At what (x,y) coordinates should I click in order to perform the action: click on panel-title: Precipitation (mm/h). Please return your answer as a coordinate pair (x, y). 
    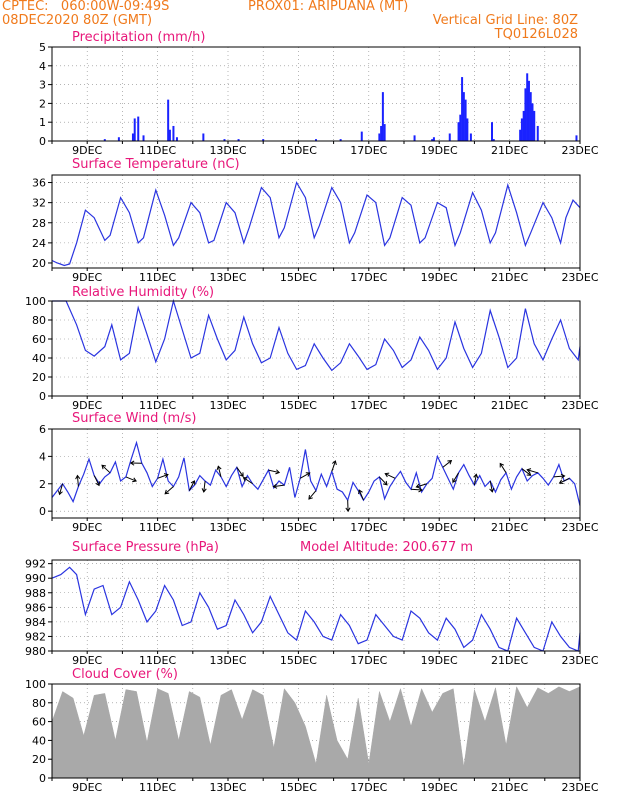
    Looking at the image, I should click on (138, 37).